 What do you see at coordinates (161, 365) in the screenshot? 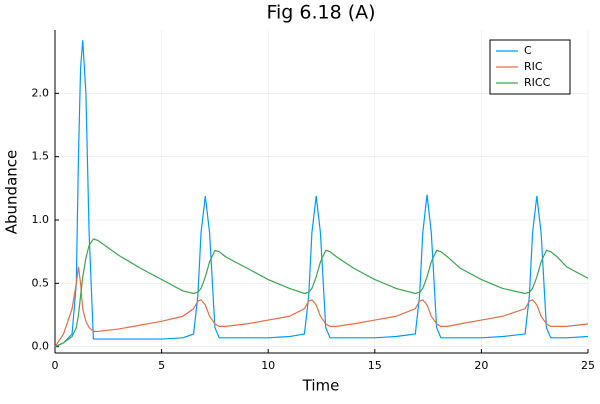
I see `x-tick-label: 5` at bounding box center [161, 365].